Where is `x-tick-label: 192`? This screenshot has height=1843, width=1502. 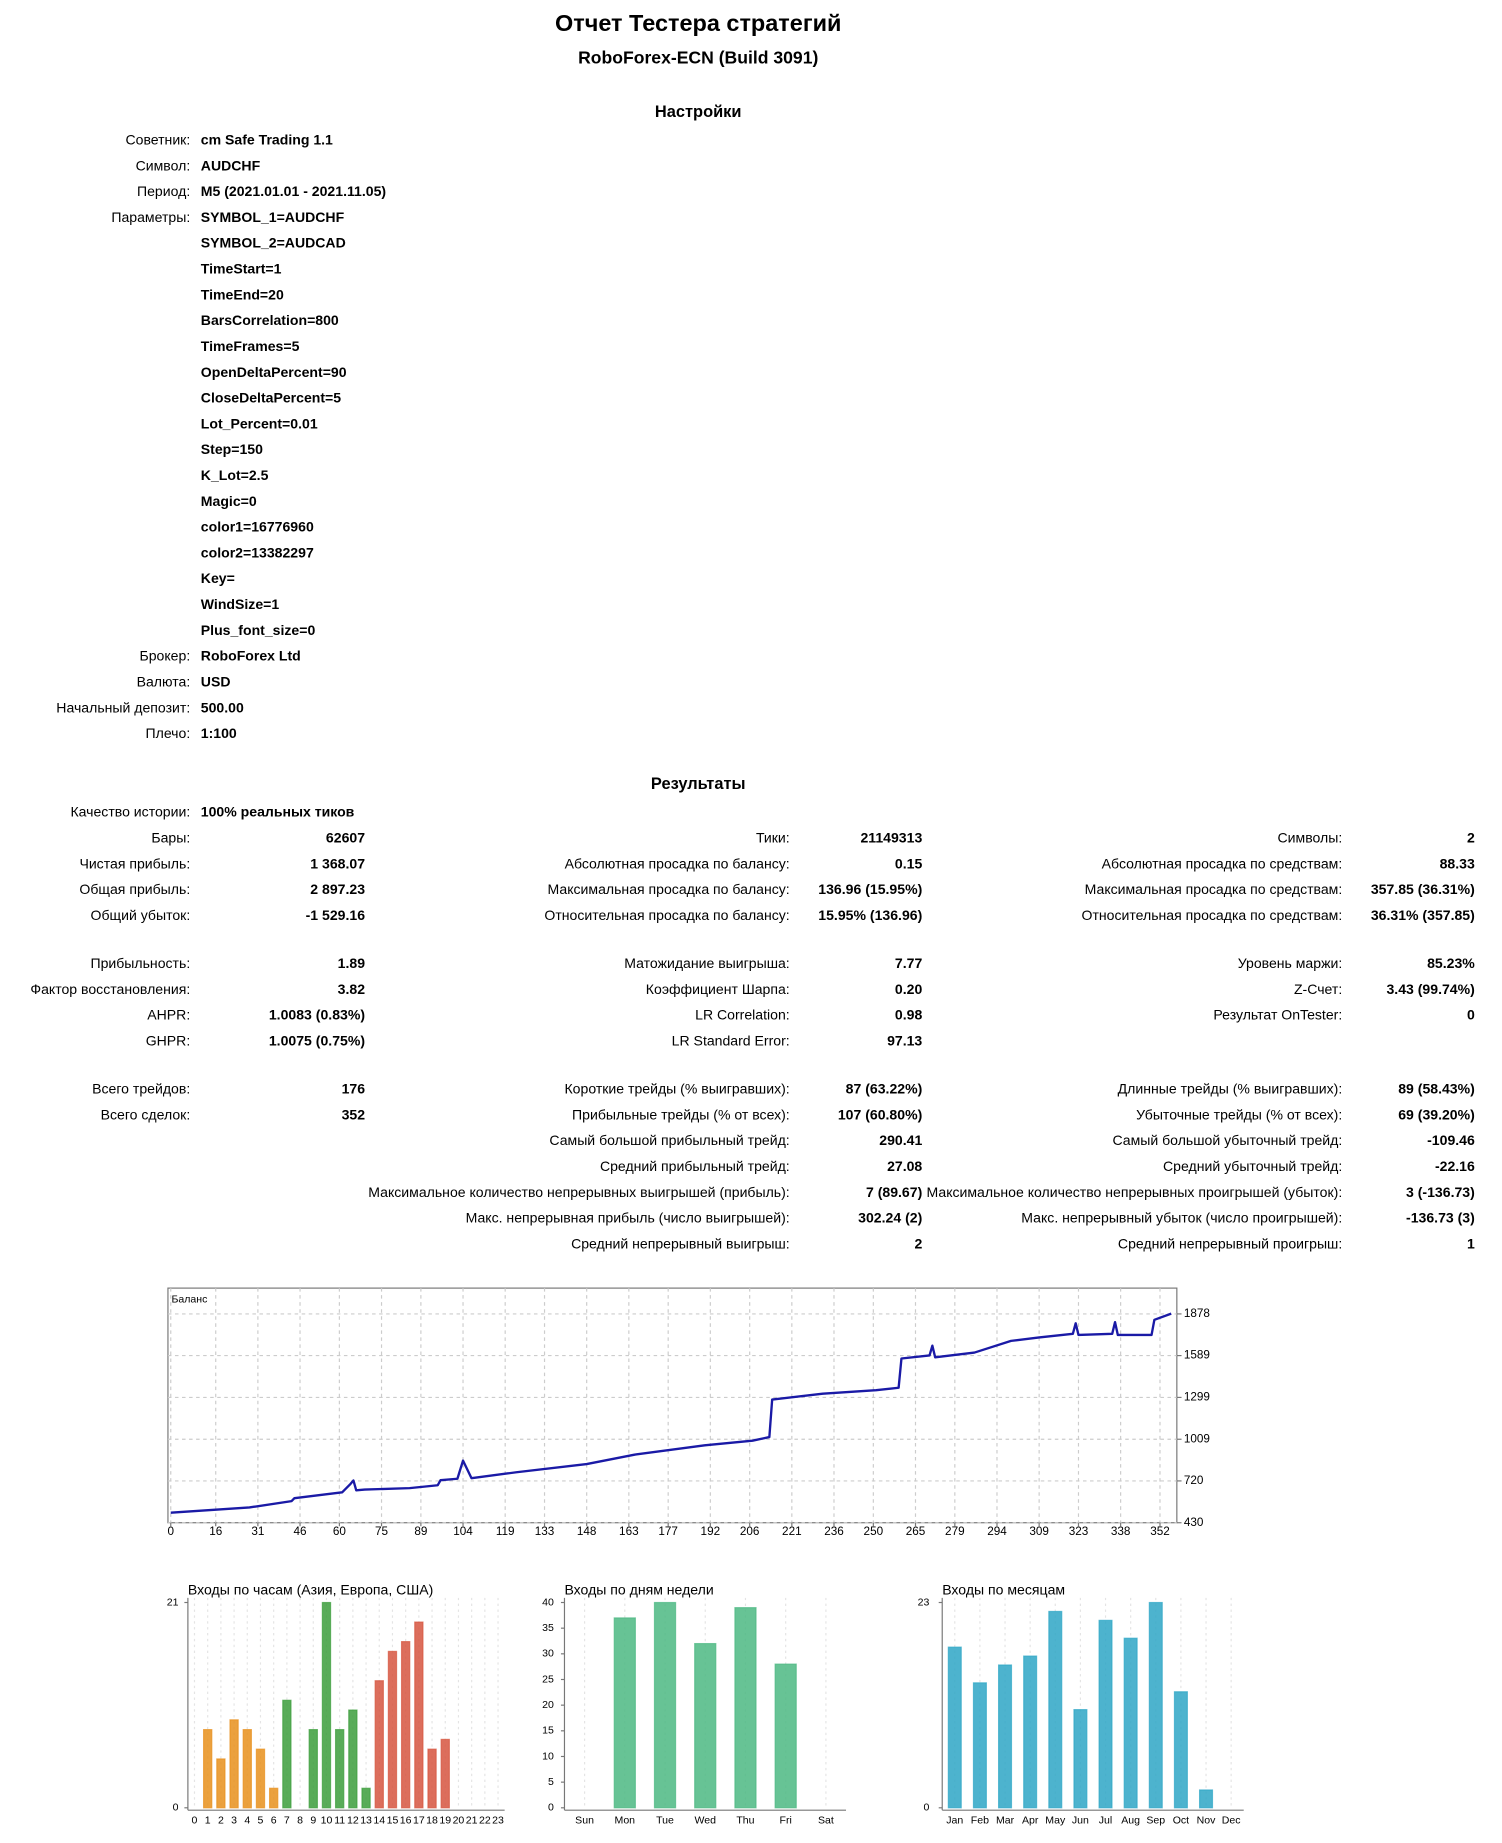
x-tick-label: 192 is located at coordinates (711, 1531).